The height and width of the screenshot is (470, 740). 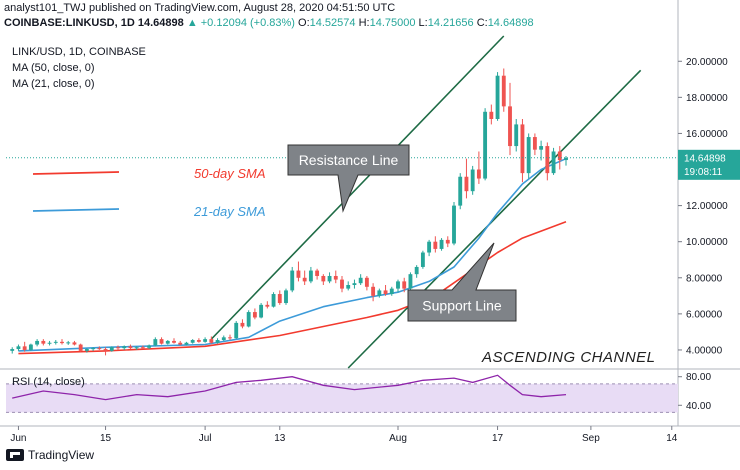 I want to click on rsi-line, so click(x=289, y=387).